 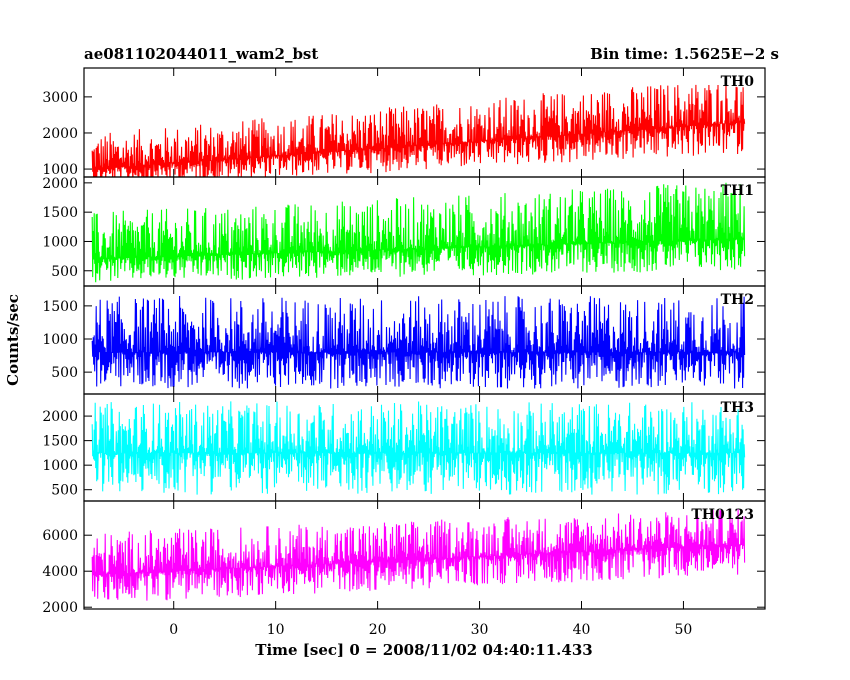 I want to click on panel-th0123: 2000 4000 6000 TH0123, so click(x=404, y=558).